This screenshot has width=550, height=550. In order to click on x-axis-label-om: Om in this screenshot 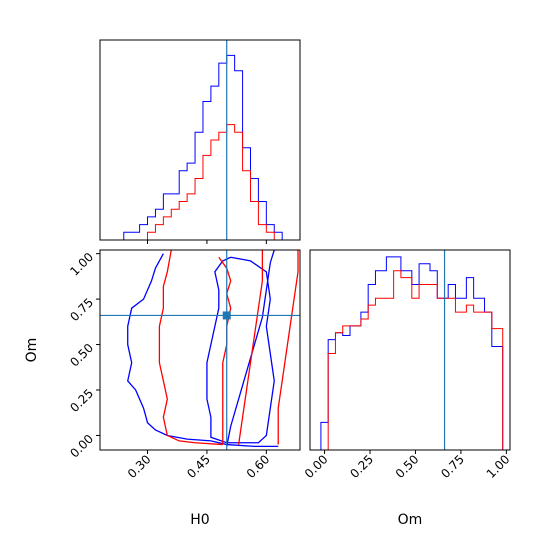, I will do `click(410, 520)`.